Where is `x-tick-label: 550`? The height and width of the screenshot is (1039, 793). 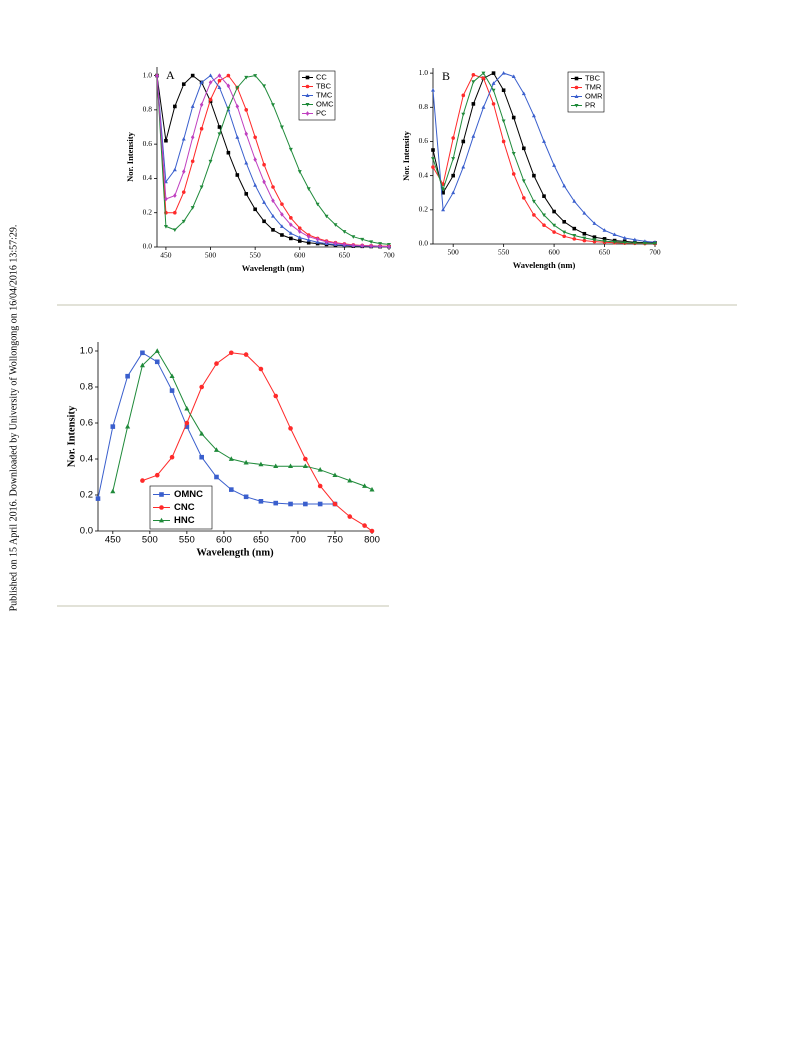 x-tick-label: 550 is located at coordinates (256, 255).